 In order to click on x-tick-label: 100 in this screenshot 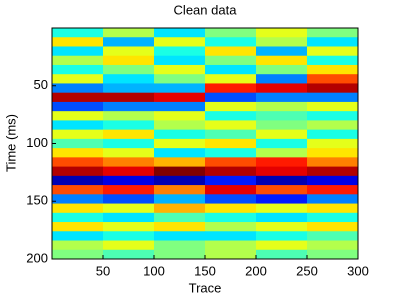, I will do `click(154, 270)`.